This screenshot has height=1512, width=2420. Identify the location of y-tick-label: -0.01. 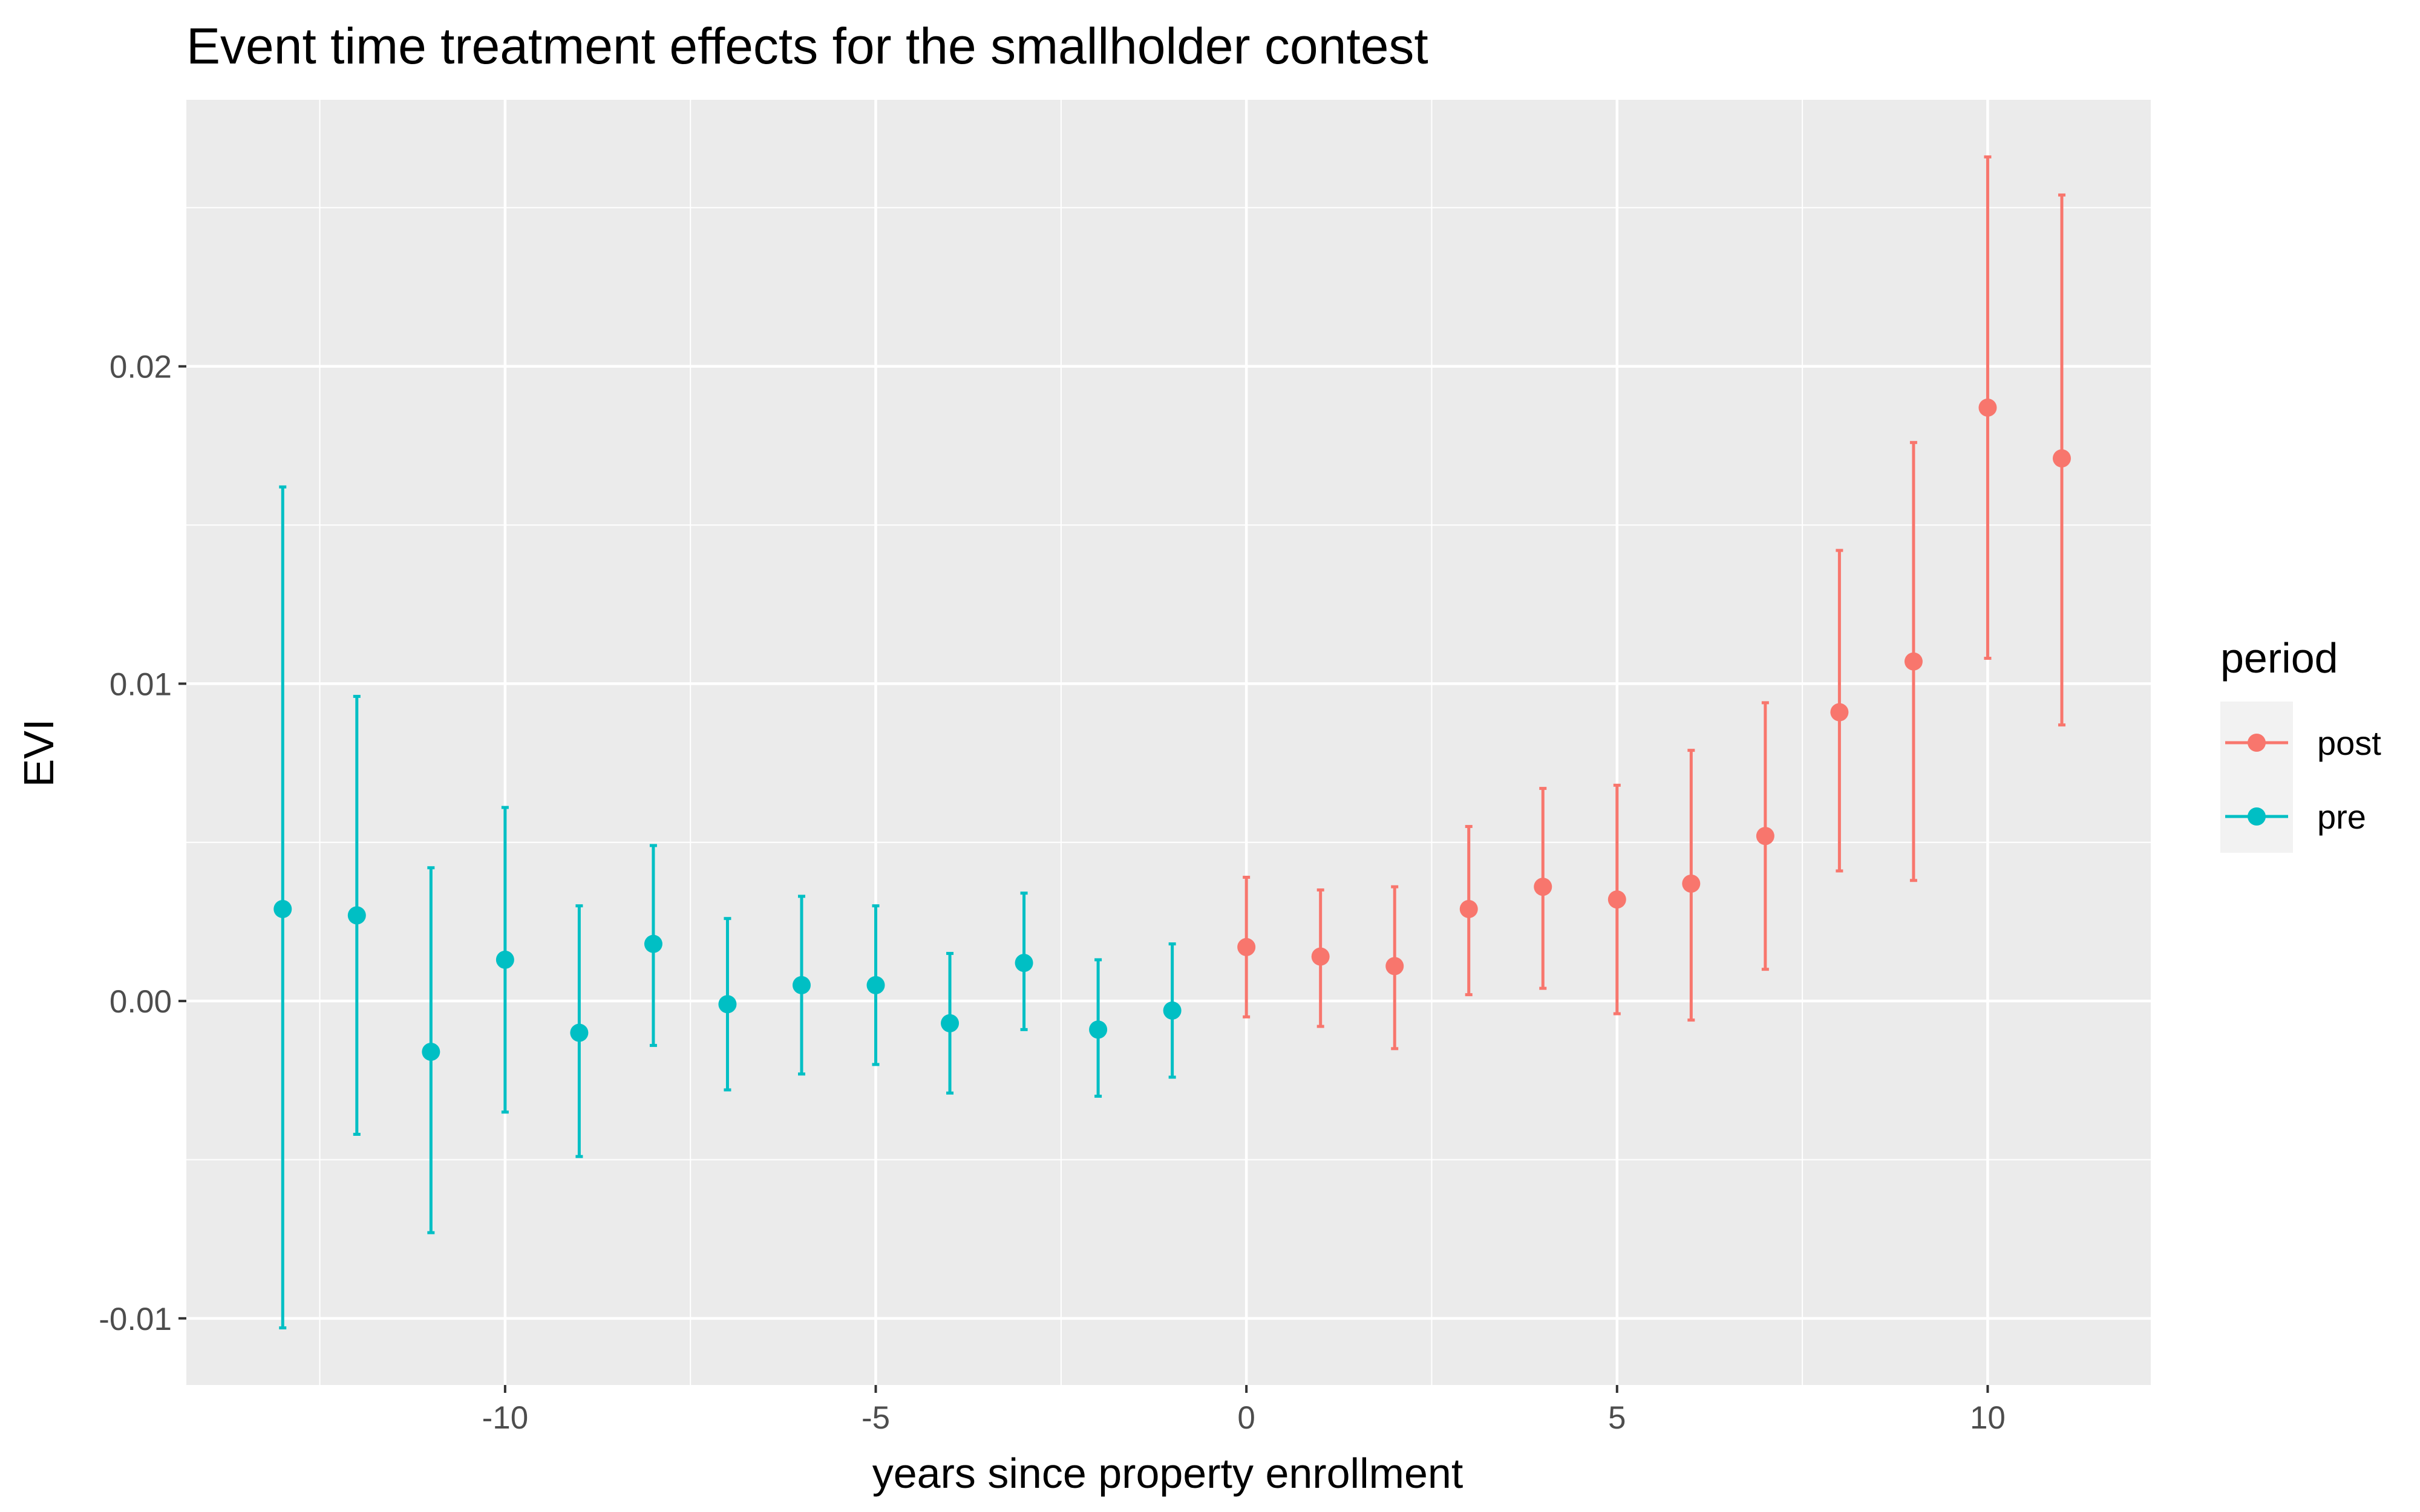
(135, 1319).